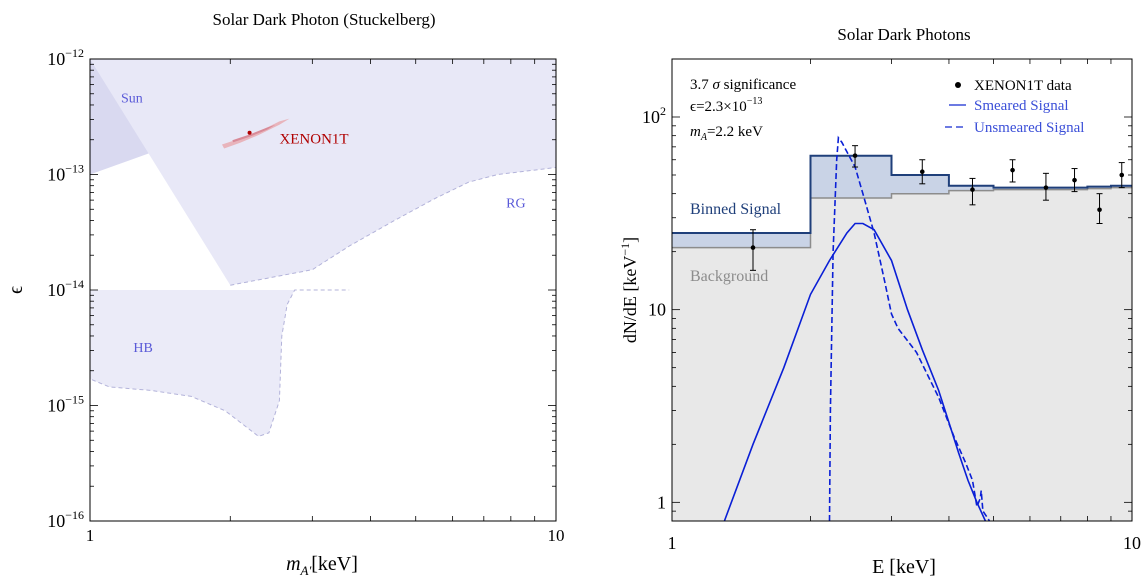 Image resolution: width=1148 pixels, height=578 pixels. Describe the element at coordinates (249, 132) in the screenshot. I see `fit-best-point` at that location.